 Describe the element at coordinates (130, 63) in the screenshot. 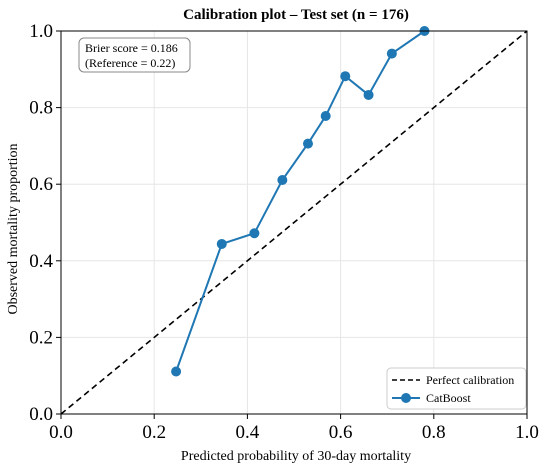

I see `annotation-line-2: (Reference = 0.22)` at that location.